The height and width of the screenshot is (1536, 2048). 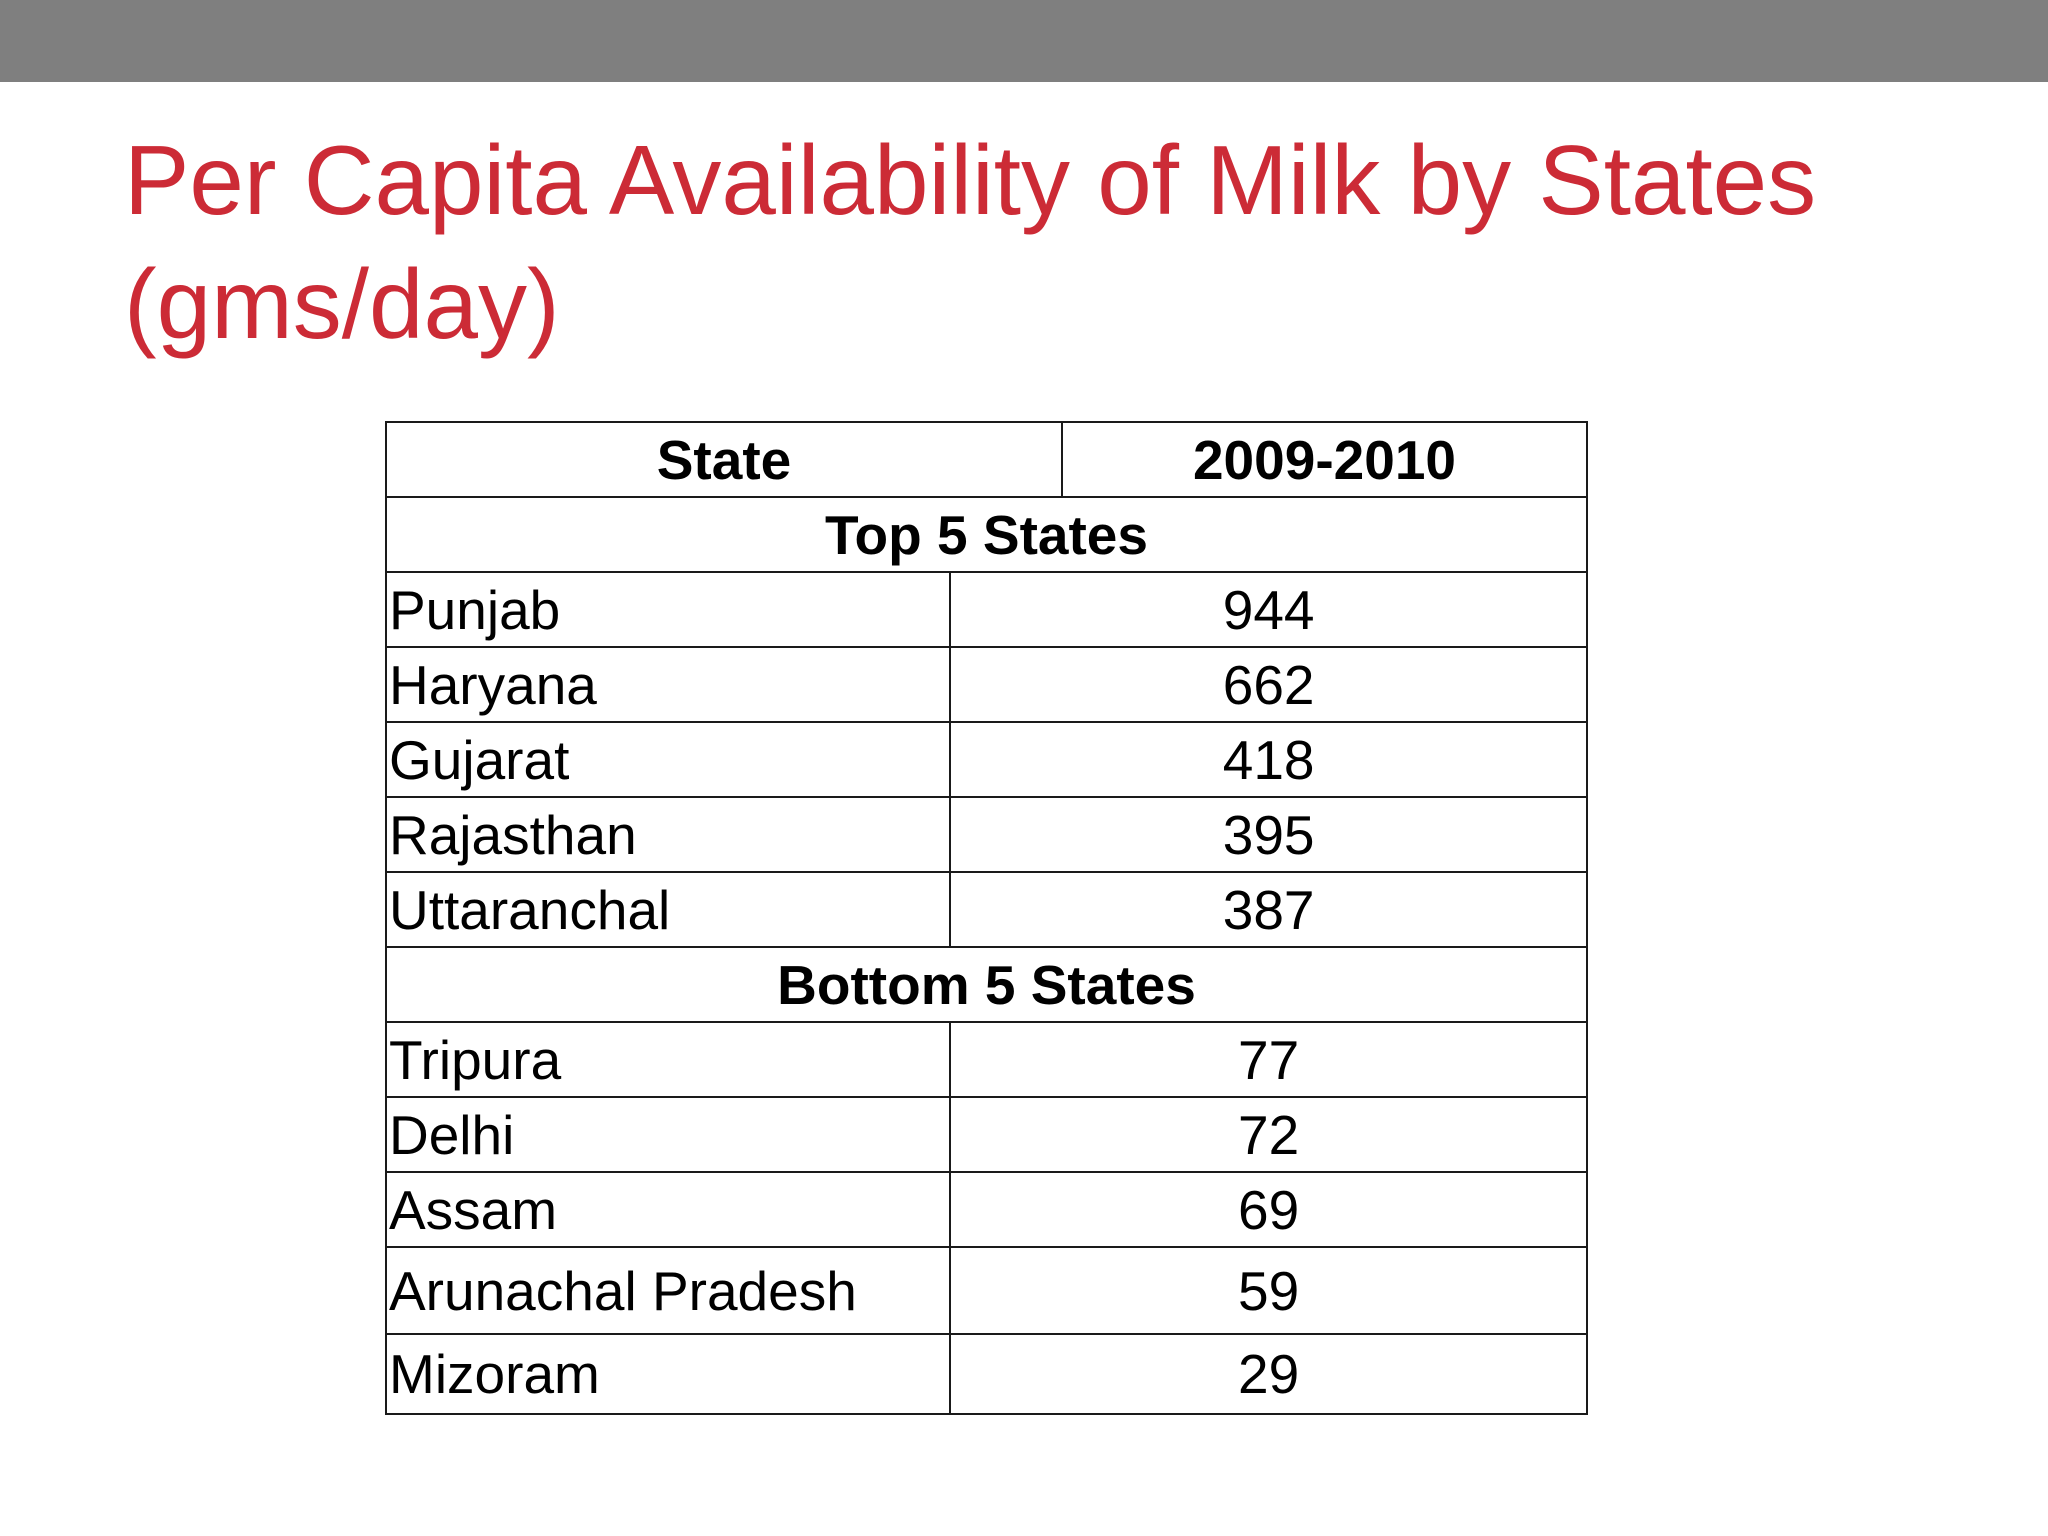 What do you see at coordinates (668, 609) in the screenshot?
I see `state-name: Punjab` at bounding box center [668, 609].